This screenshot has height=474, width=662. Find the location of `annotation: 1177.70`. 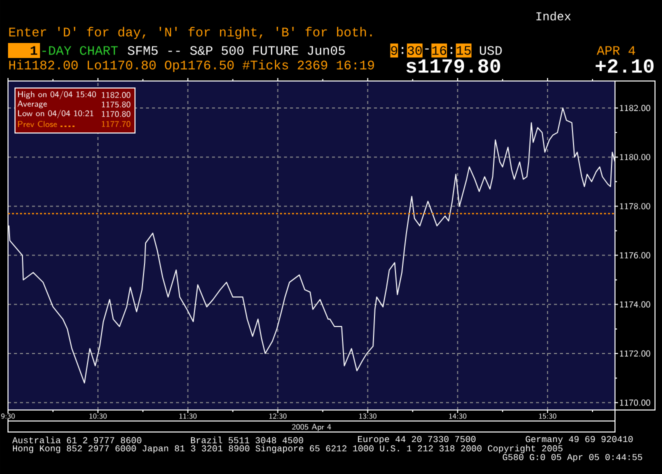

annotation: 1177.70 is located at coordinates (116, 124).